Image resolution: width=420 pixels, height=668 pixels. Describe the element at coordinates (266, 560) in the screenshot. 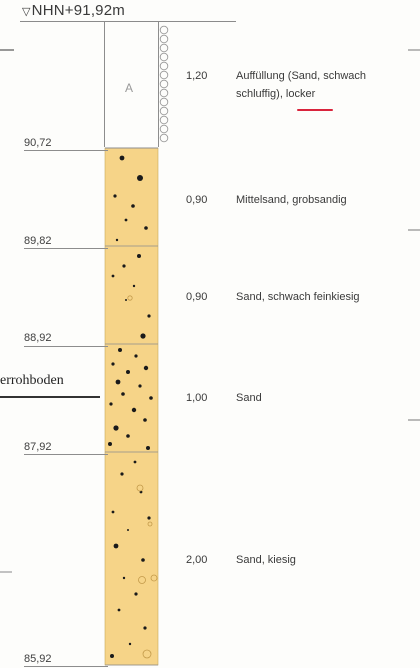

I see `description-5: Sand, kiesig` at that location.